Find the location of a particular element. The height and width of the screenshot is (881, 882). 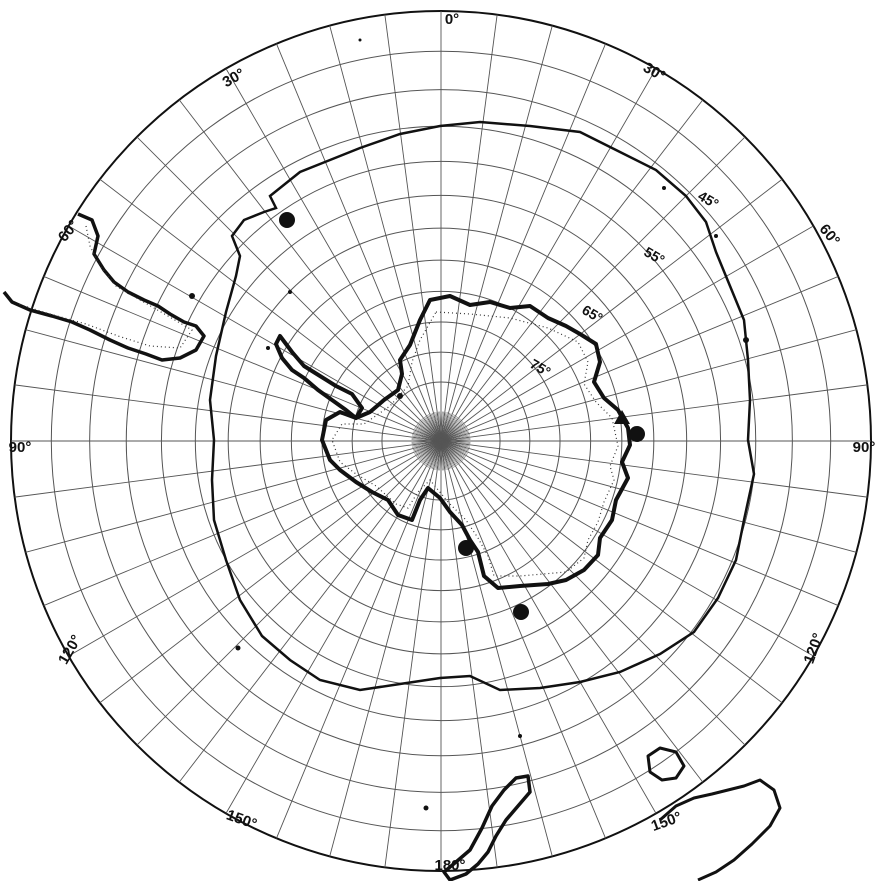

latitude-label: 75° is located at coordinates (540, 367).